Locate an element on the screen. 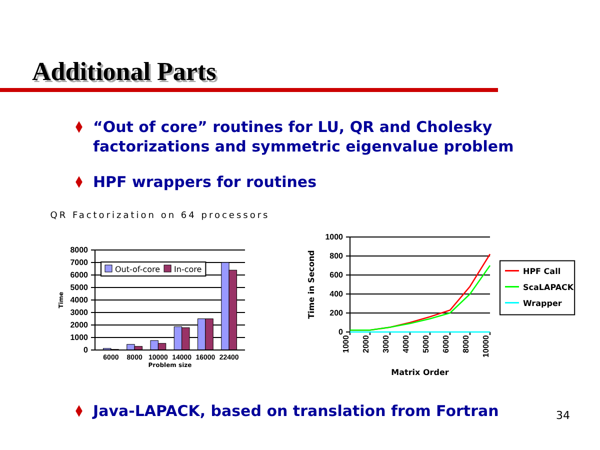 The image size is (600, 450). y-axis-title: Time in Second is located at coordinates (311, 284).